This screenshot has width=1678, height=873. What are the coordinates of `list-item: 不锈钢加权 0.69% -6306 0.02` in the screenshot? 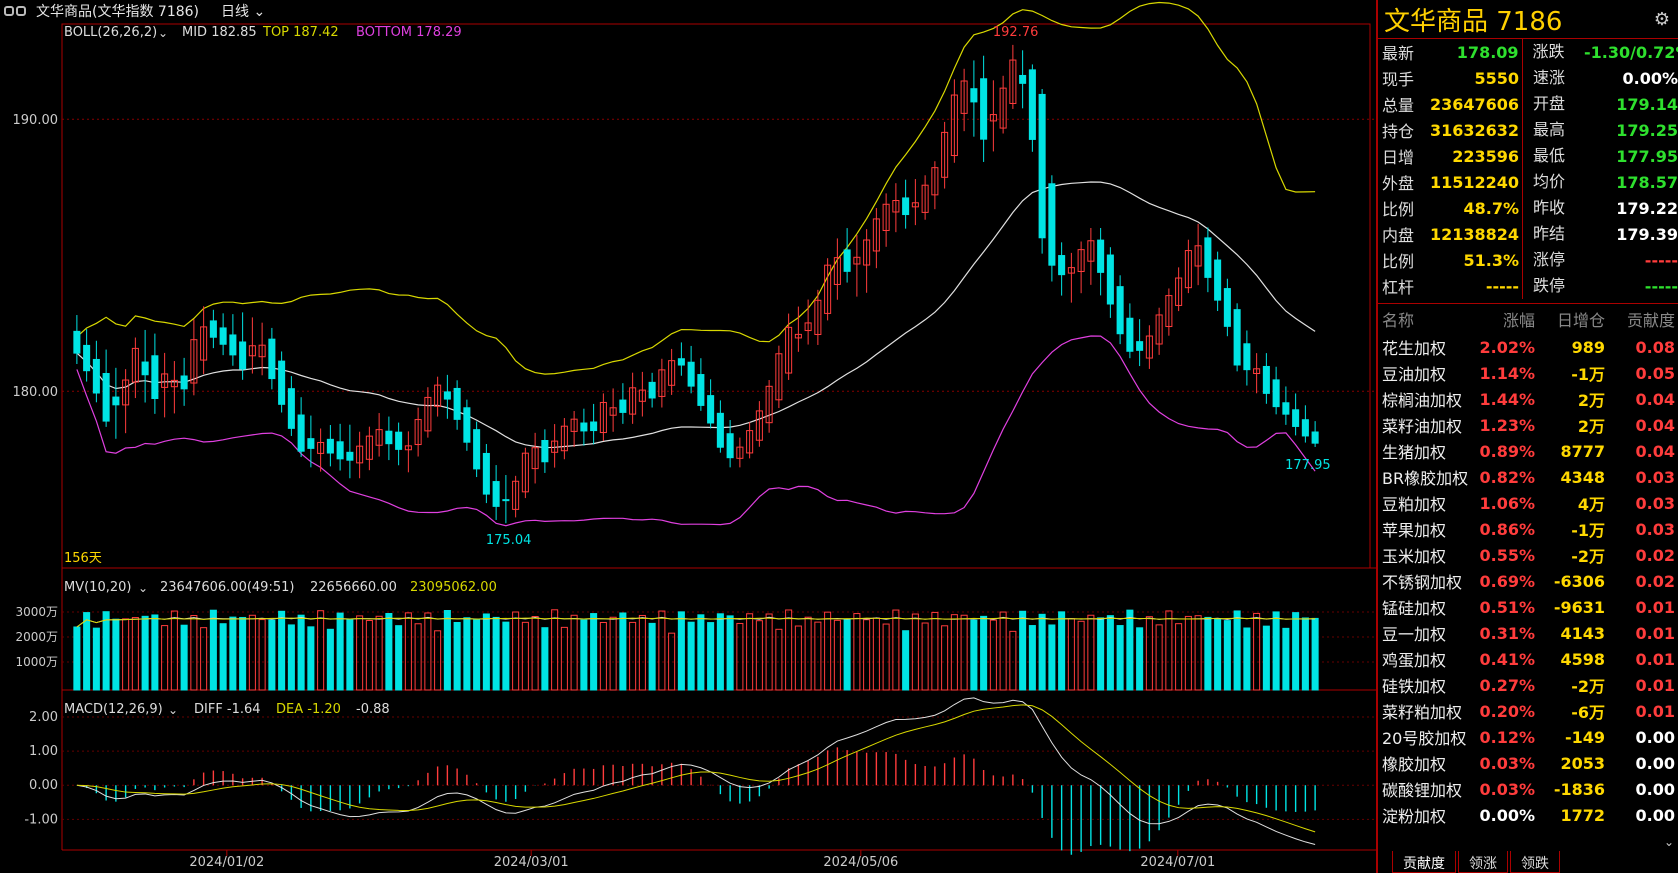 It's located at (1528, 581).